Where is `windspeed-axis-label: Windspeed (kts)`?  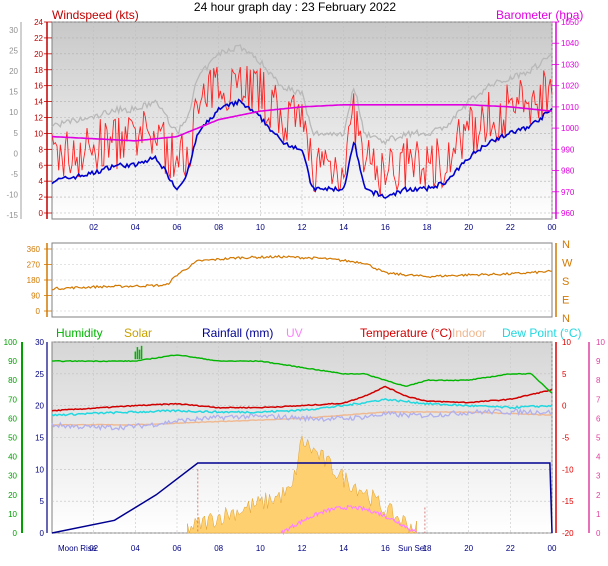
windspeed-axis-label: Windspeed (kts) is located at coordinates (95, 15).